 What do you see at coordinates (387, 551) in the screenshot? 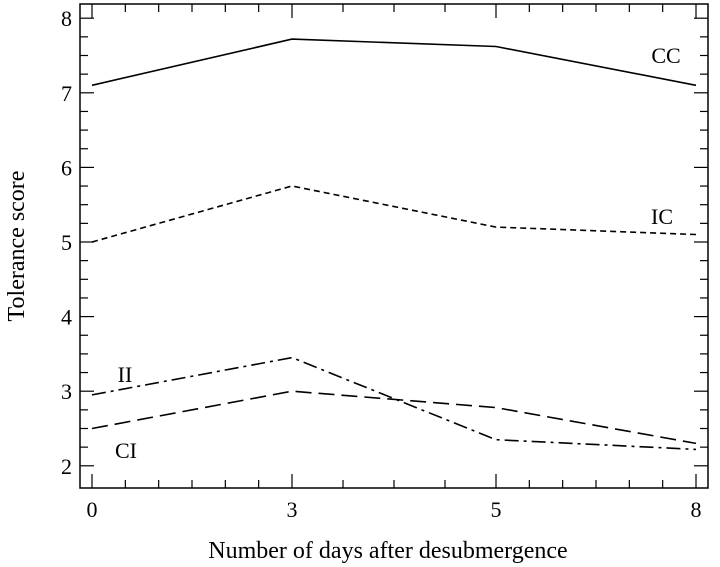
I see `x-axis-label: Number of days after desubmergence` at bounding box center [387, 551].